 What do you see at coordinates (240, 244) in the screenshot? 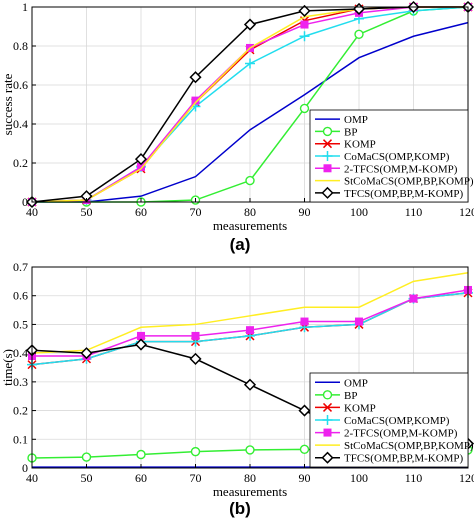
I see `panel-label: (a)` at bounding box center [240, 244].